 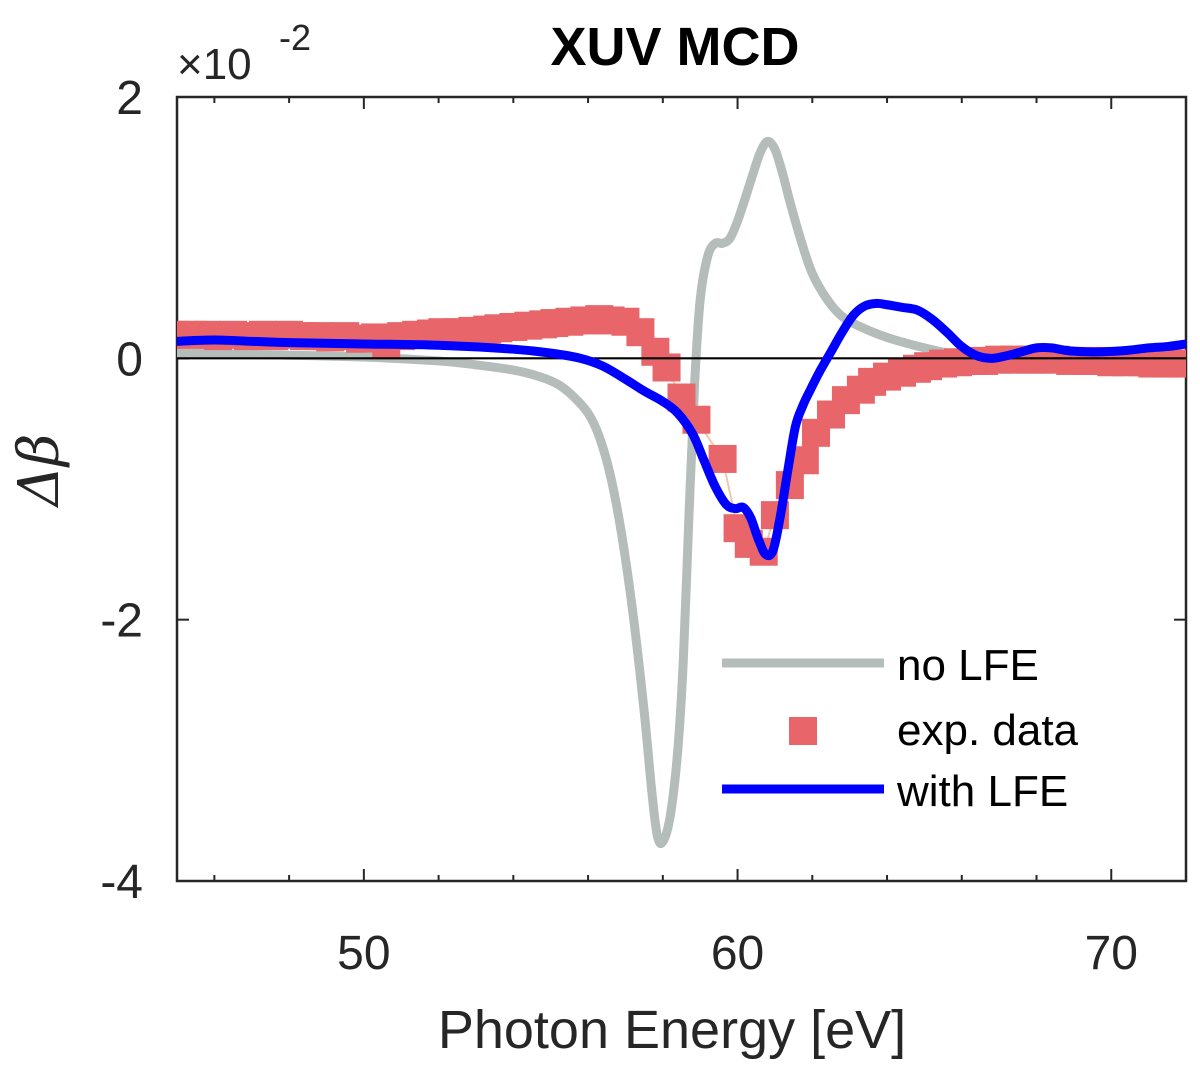 What do you see at coordinates (988, 730) in the screenshot?
I see `legend-label-exp-data: exp. data` at bounding box center [988, 730].